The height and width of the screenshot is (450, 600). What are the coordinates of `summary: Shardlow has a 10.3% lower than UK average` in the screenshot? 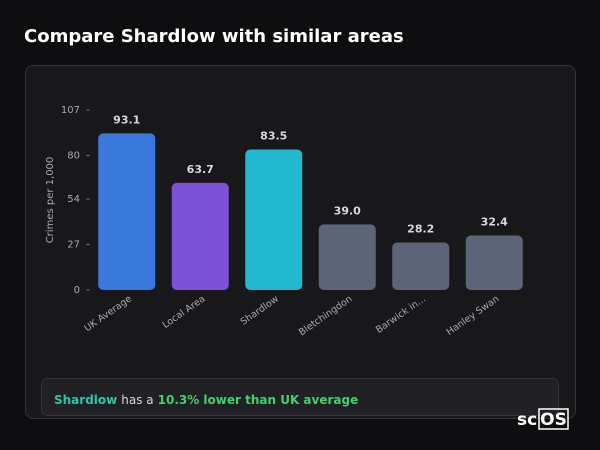 It's located at (206, 400).